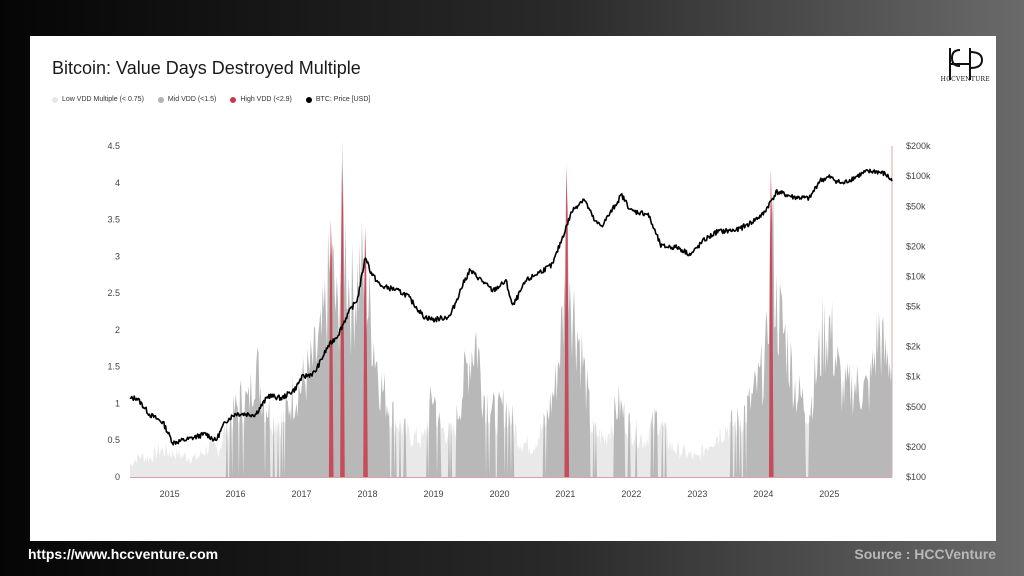 The height and width of the screenshot is (576, 1024). Describe the element at coordinates (266, 99) in the screenshot. I see `legend-label-high-vdd: High VDD (<2.9)` at that location.